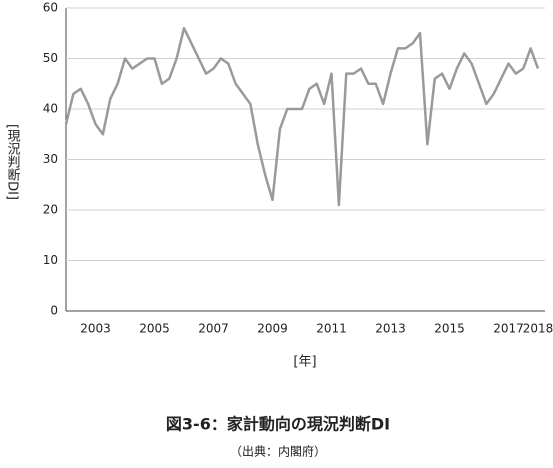  What do you see at coordinates (54, 311) in the screenshot?
I see `y-tick-label: 0` at bounding box center [54, 311].